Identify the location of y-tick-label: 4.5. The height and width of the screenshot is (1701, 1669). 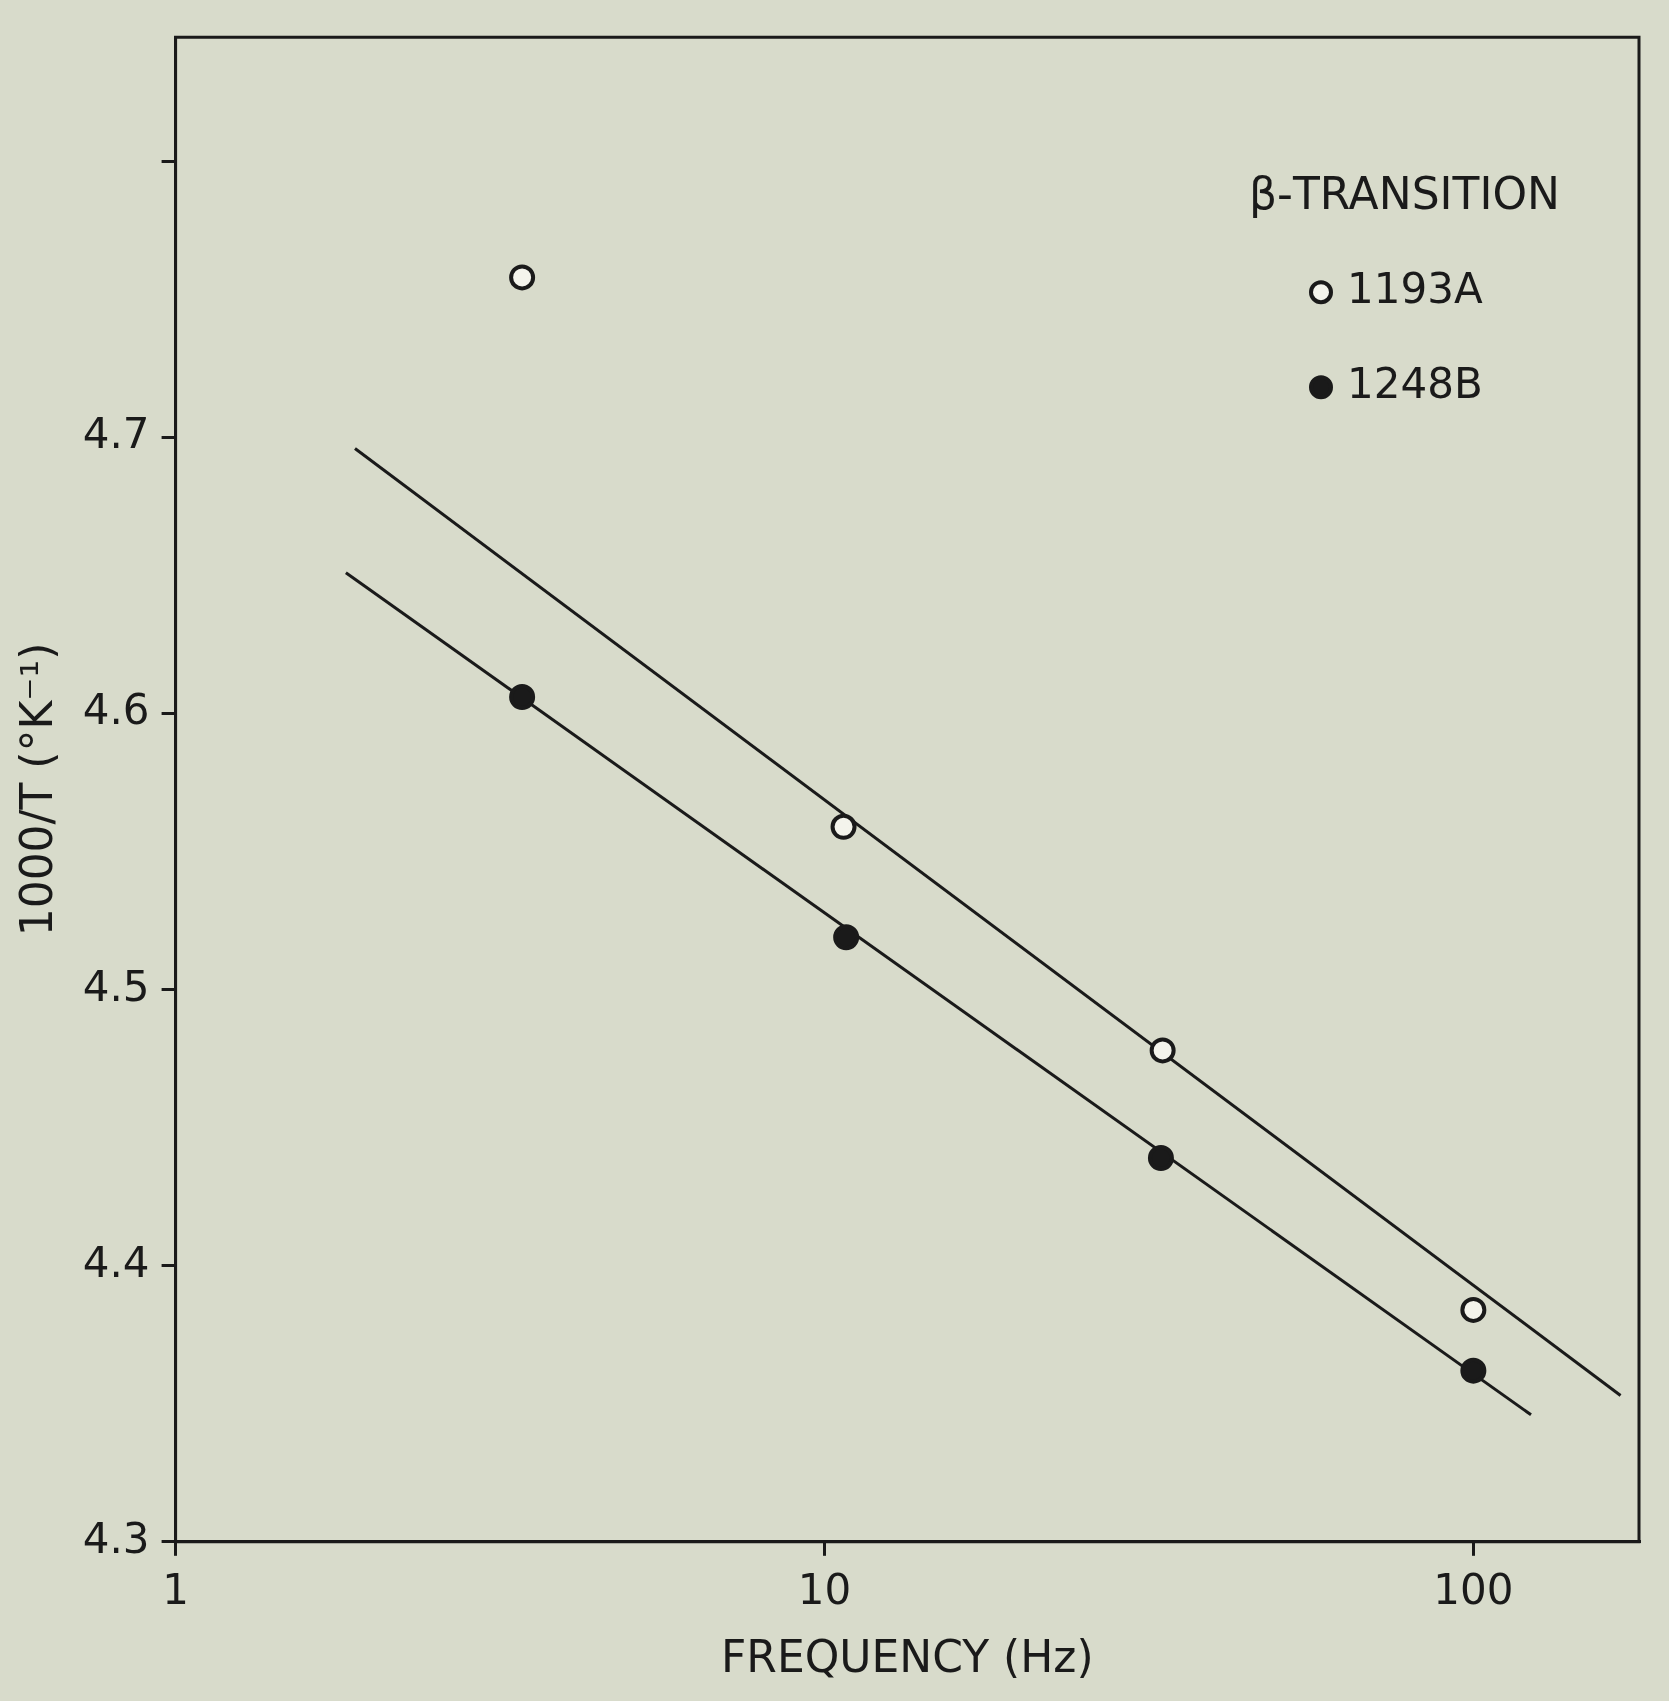
(116, 986).